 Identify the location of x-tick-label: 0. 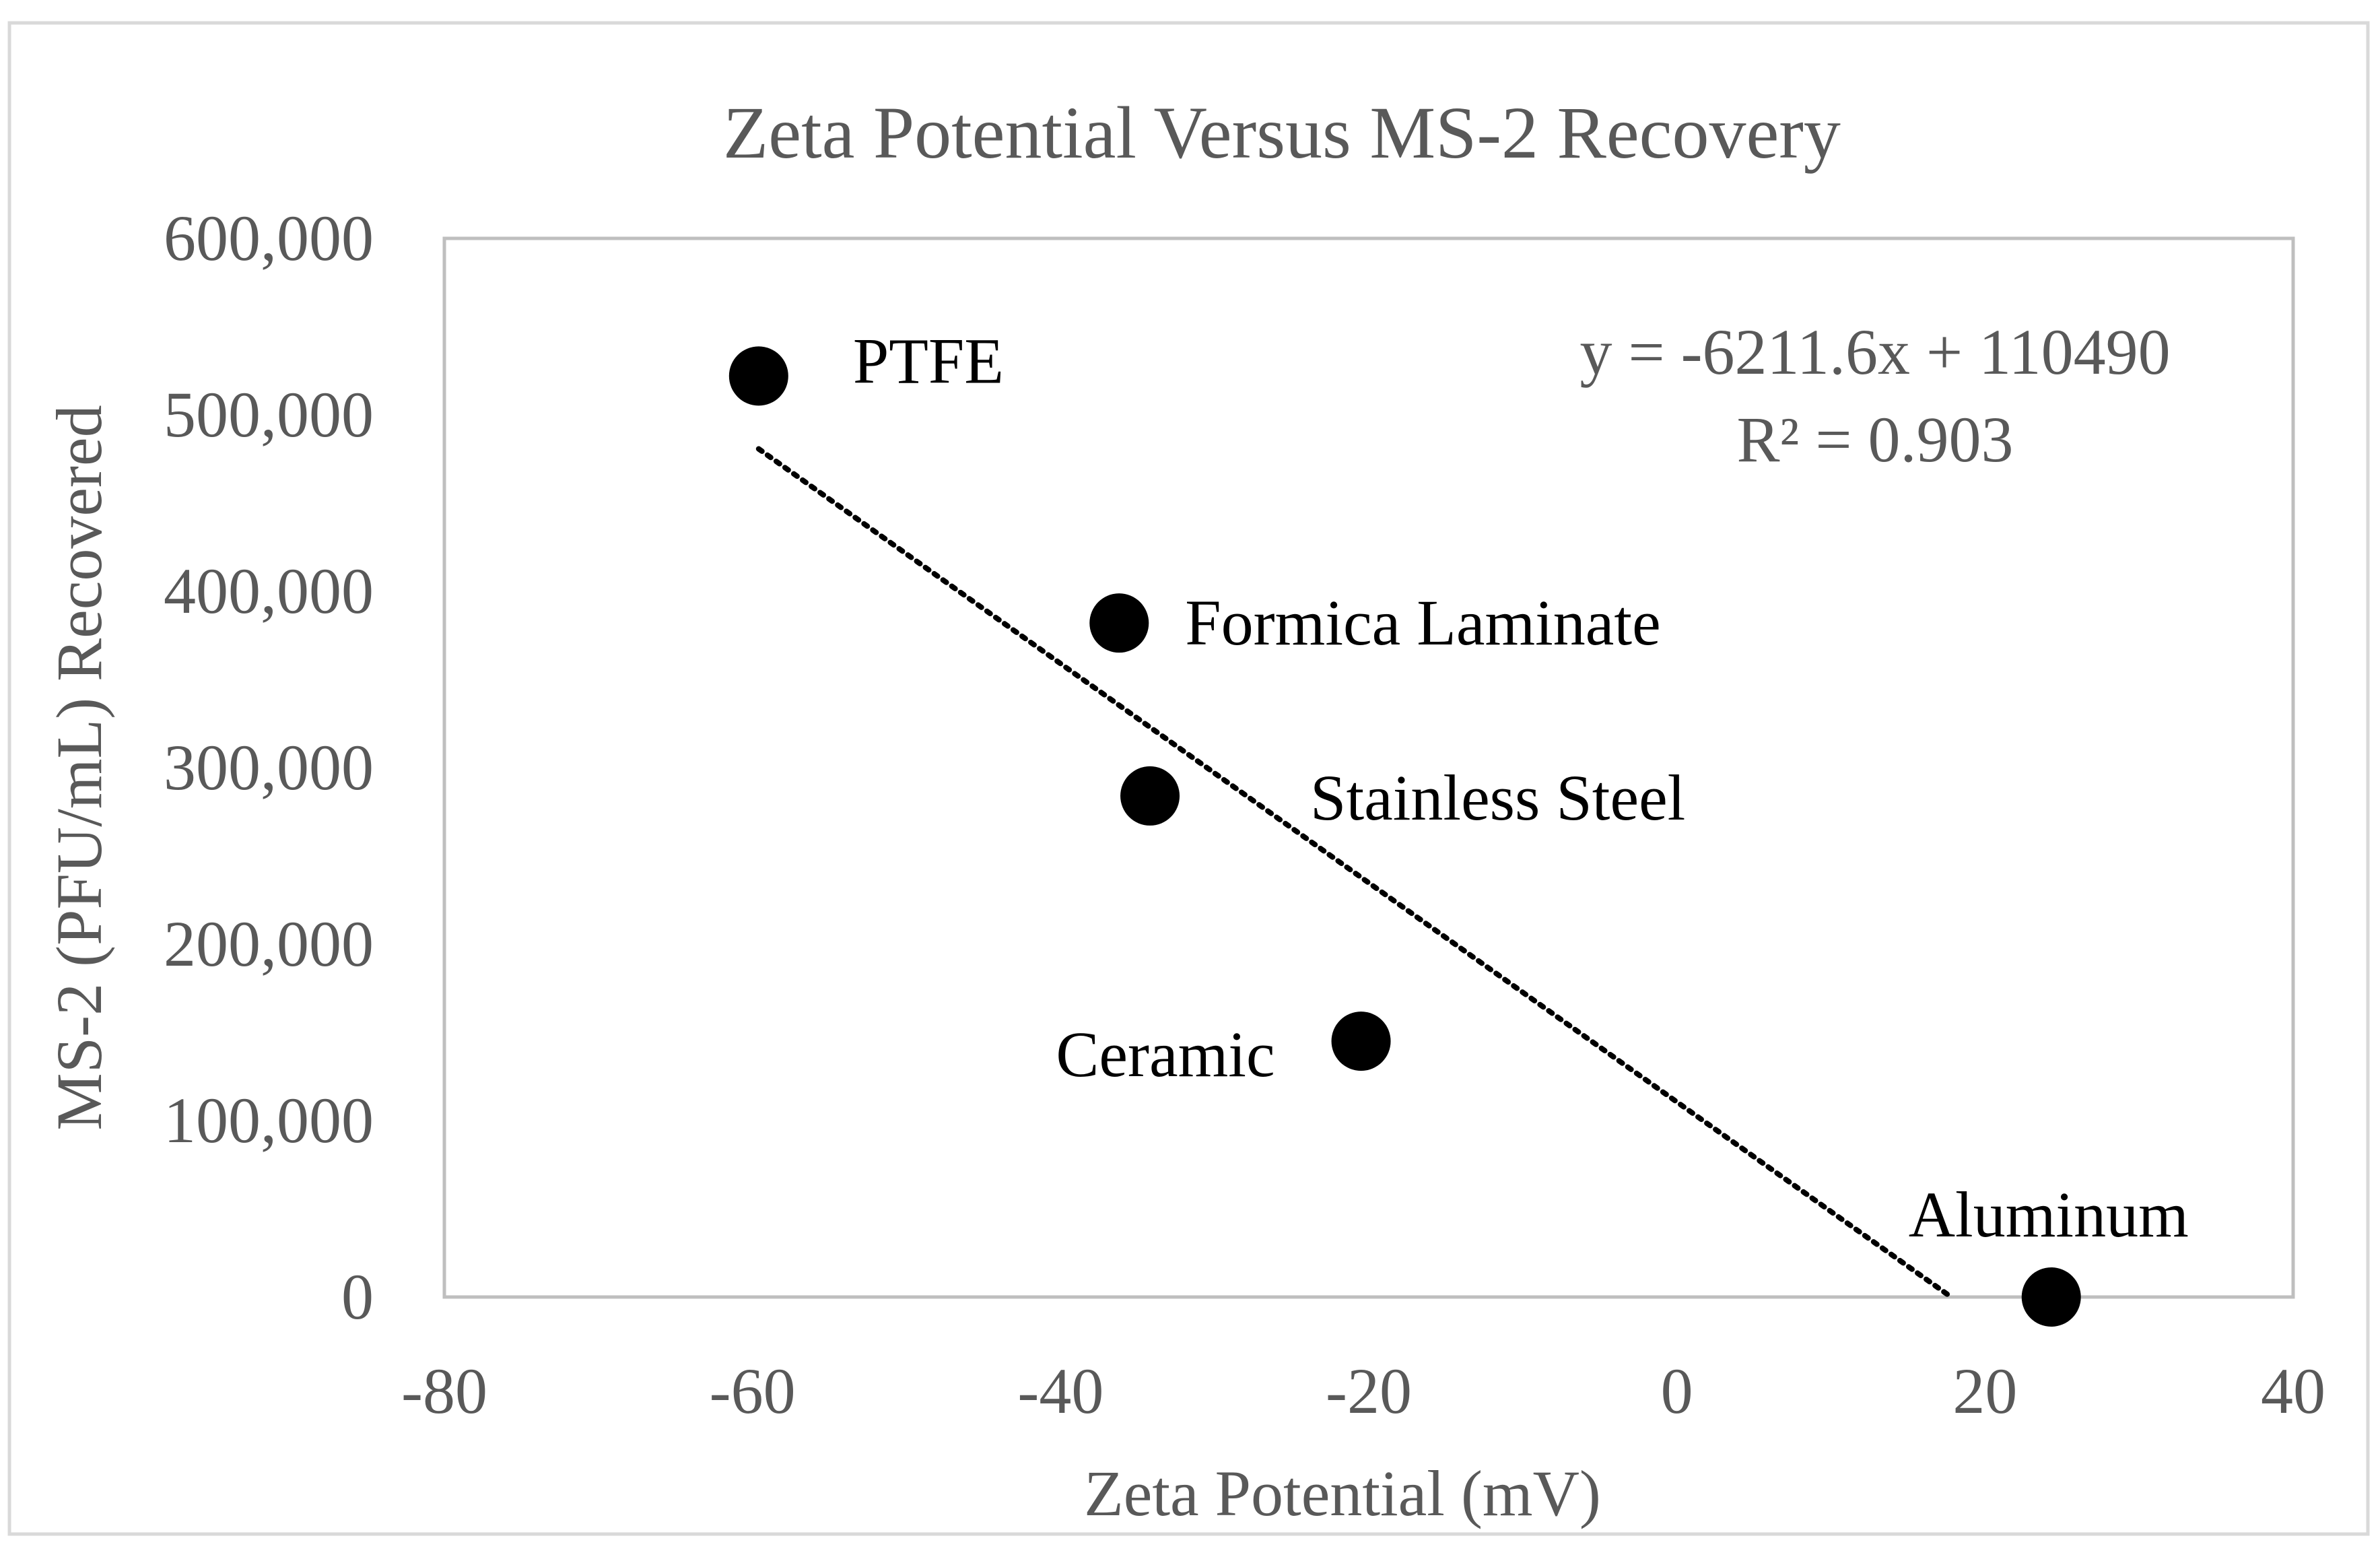
(1677, 1391).